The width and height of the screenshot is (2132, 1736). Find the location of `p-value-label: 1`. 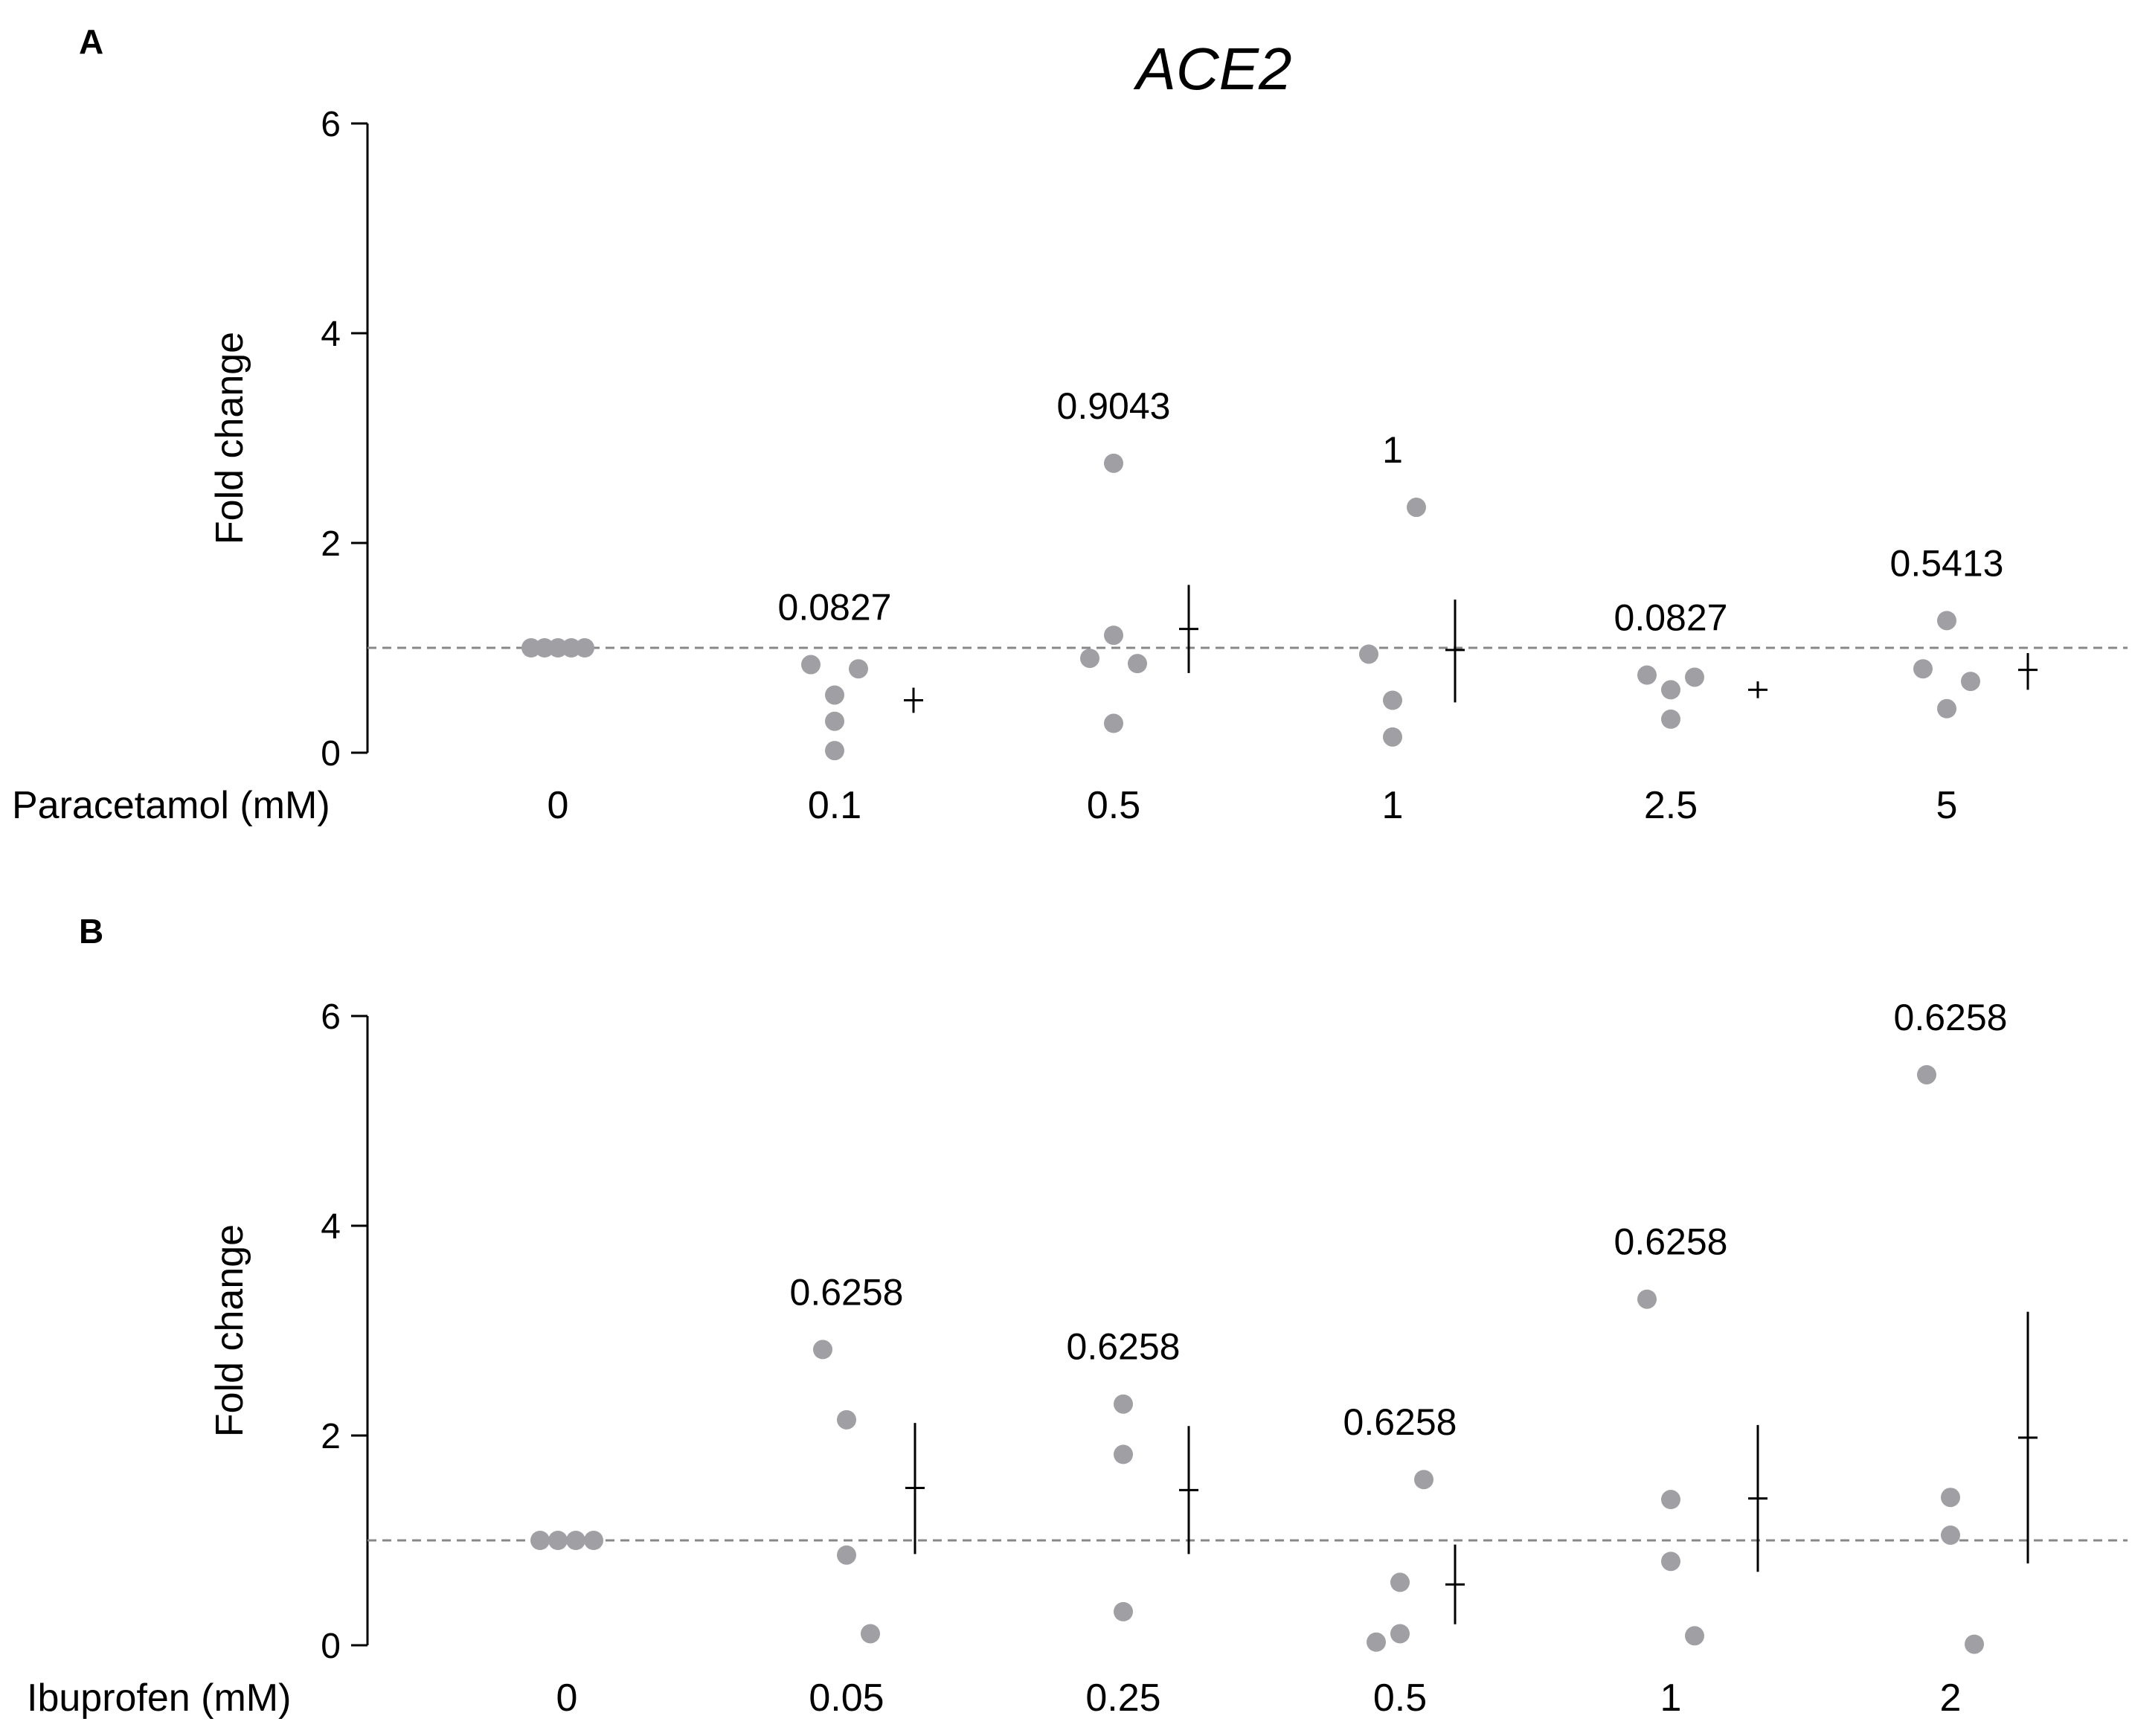

p-value-label: 1 is located at coordinates (1393, 450).